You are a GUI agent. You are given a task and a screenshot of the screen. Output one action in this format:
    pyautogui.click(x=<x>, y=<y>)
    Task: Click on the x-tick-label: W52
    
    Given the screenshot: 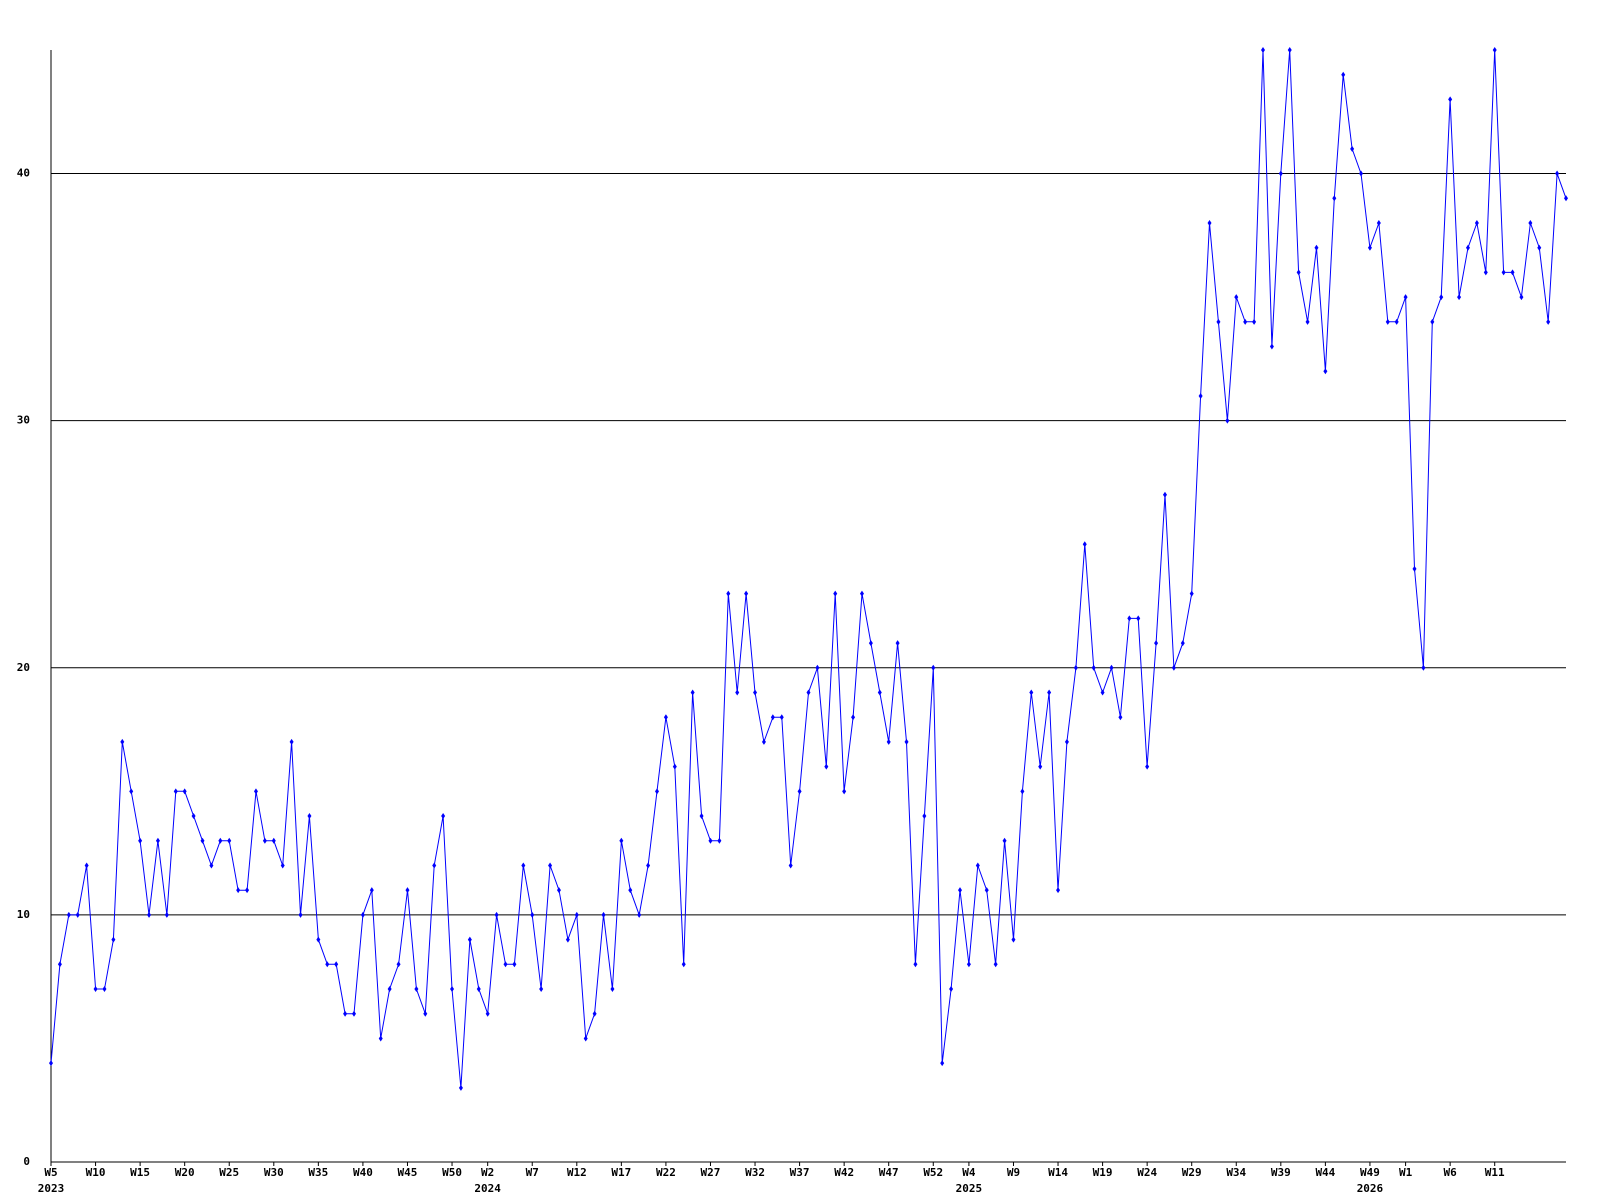 What is the action you would take?
    pyautogui.click(x=933, y=1172)
    